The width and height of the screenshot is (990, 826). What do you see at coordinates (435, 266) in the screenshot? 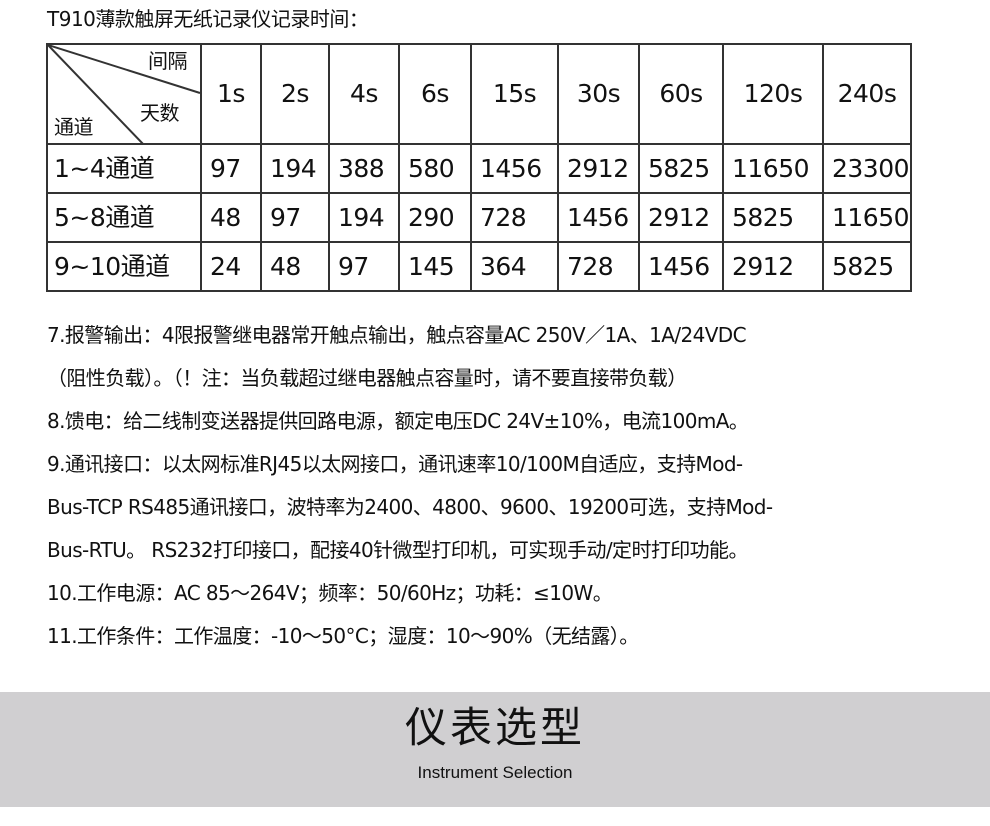
I see `table-cell: 145` at bounding box center [435, 266].